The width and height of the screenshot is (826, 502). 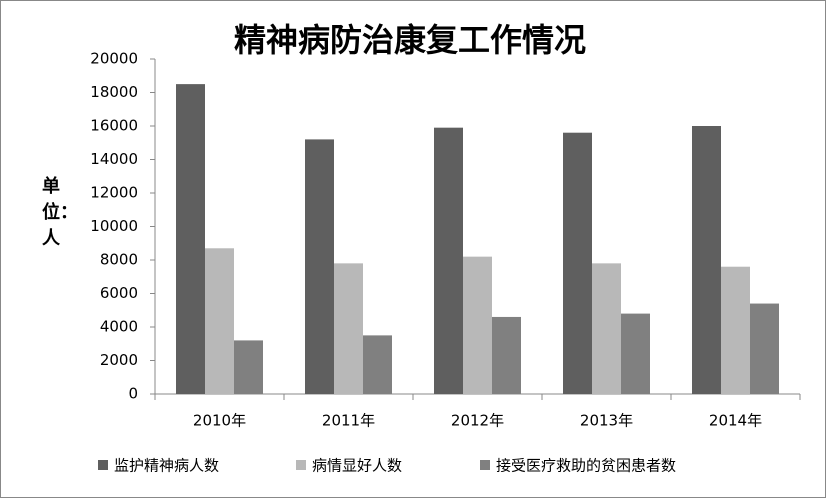 What do you see at coordinates (119, 327) in the screenshot?
I see `y-tick-label: 4000` at bounding box center [119, 327].